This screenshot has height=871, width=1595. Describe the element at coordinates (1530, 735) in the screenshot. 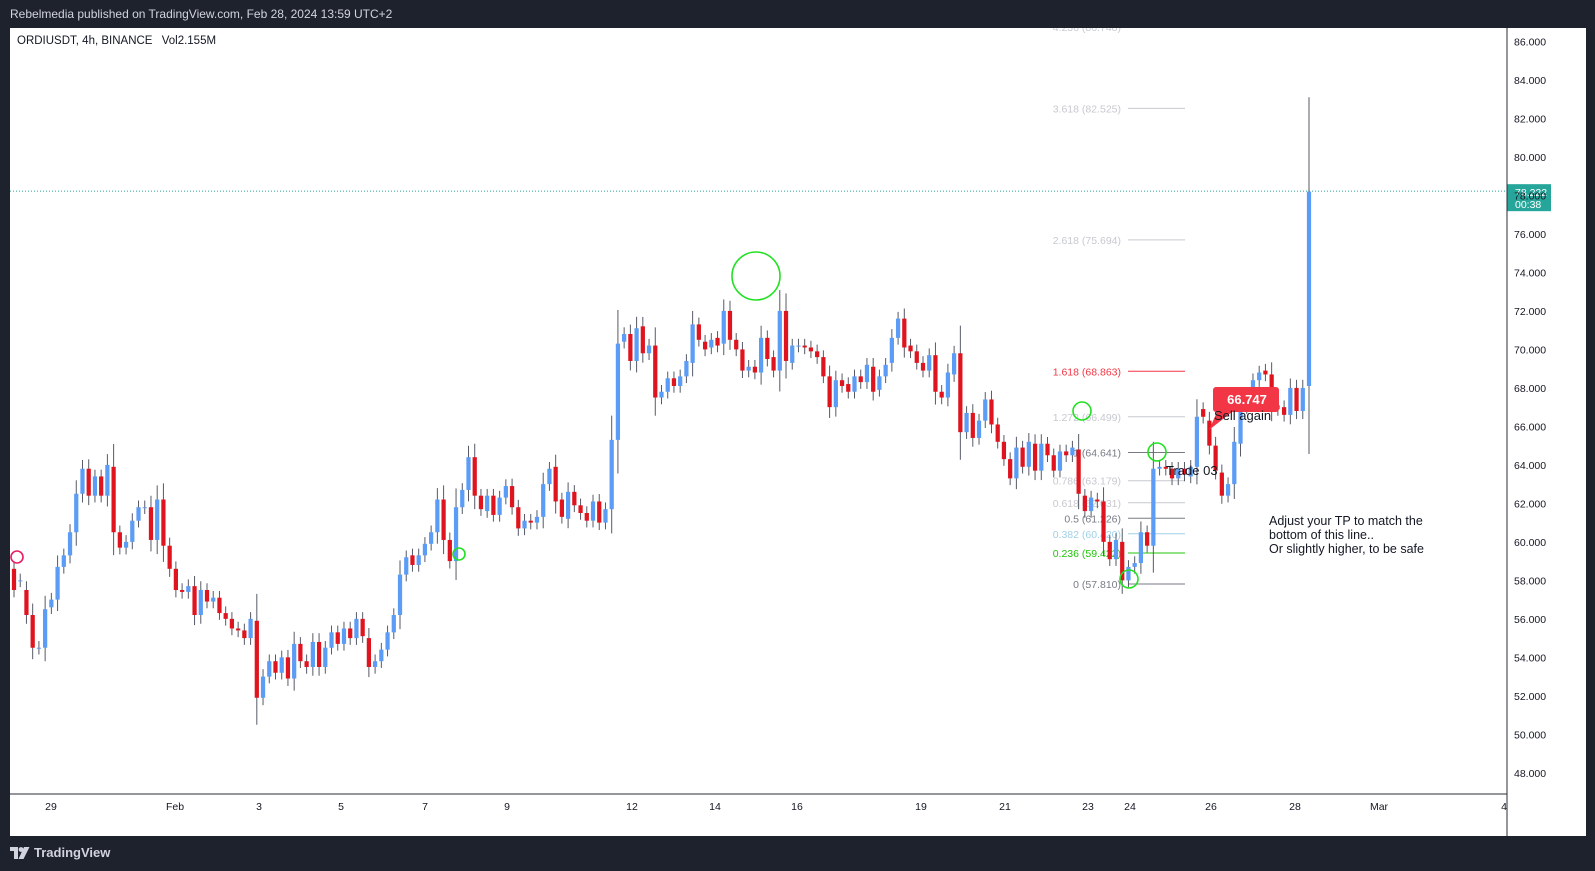

I see `price-tick-label: 50.000` at that location.